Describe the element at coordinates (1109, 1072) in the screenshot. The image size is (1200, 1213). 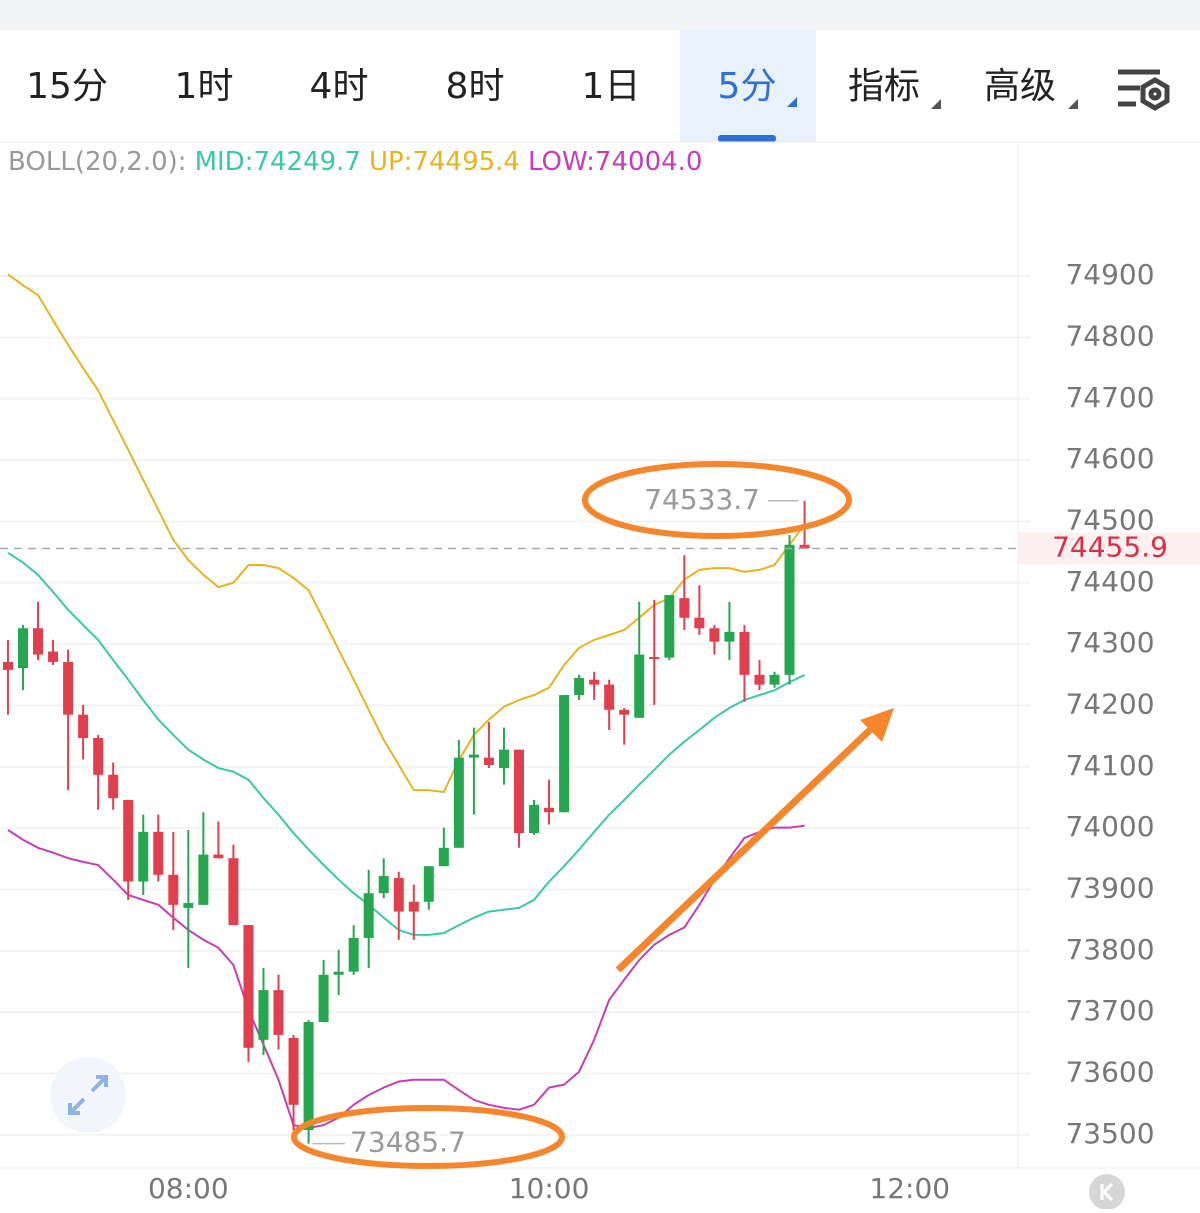
I see `y-tick-label: 73600` at that location.